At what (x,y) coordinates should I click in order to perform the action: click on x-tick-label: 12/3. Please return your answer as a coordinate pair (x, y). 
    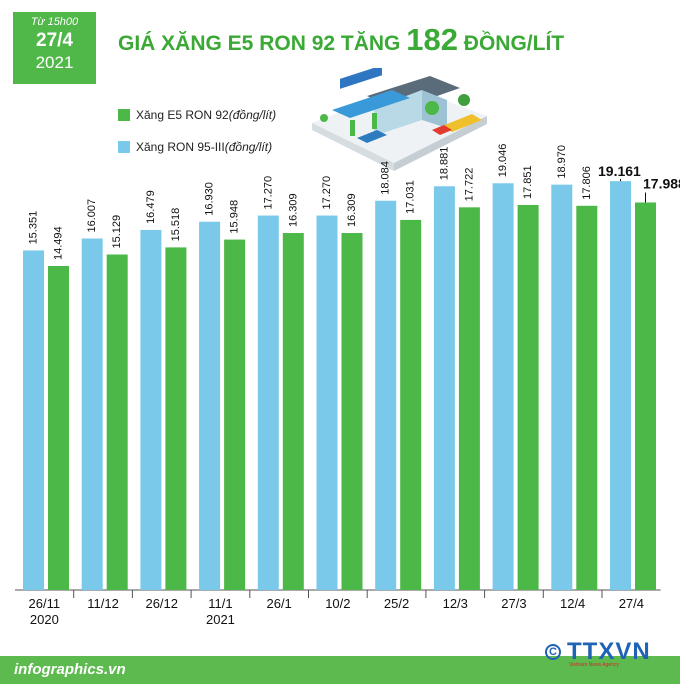
    Looking at the image, I should click on (455, 603).